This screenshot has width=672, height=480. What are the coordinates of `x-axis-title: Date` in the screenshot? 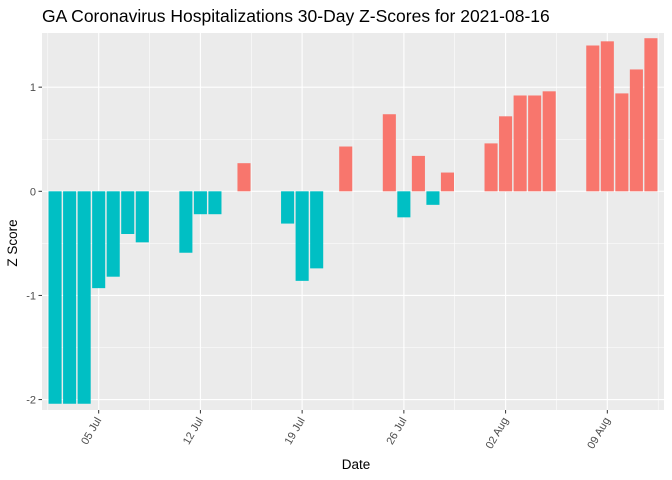 It's located at (356, 464).